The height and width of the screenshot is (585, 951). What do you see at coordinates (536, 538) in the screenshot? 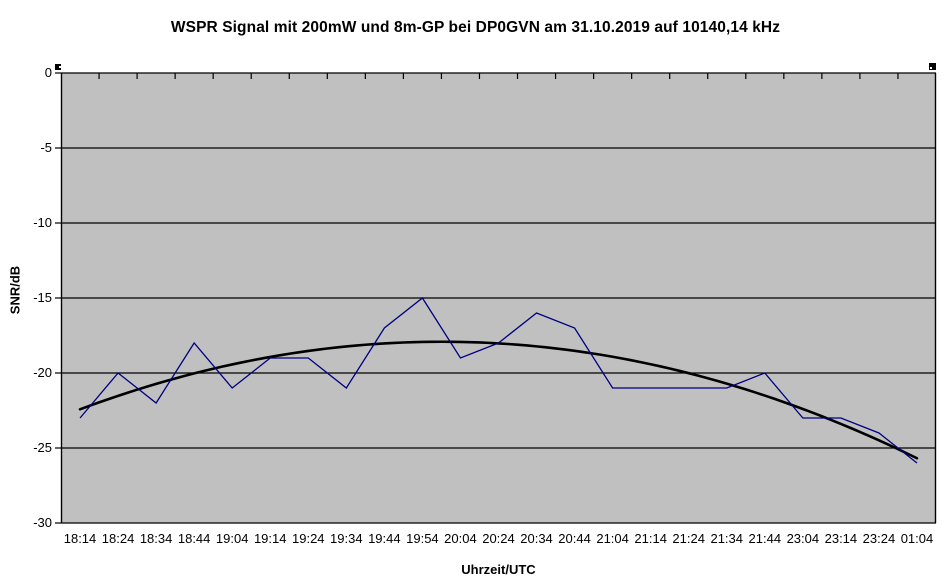
I see `x-axis-tick-label: 20:34` at bounding box center [536, 538].